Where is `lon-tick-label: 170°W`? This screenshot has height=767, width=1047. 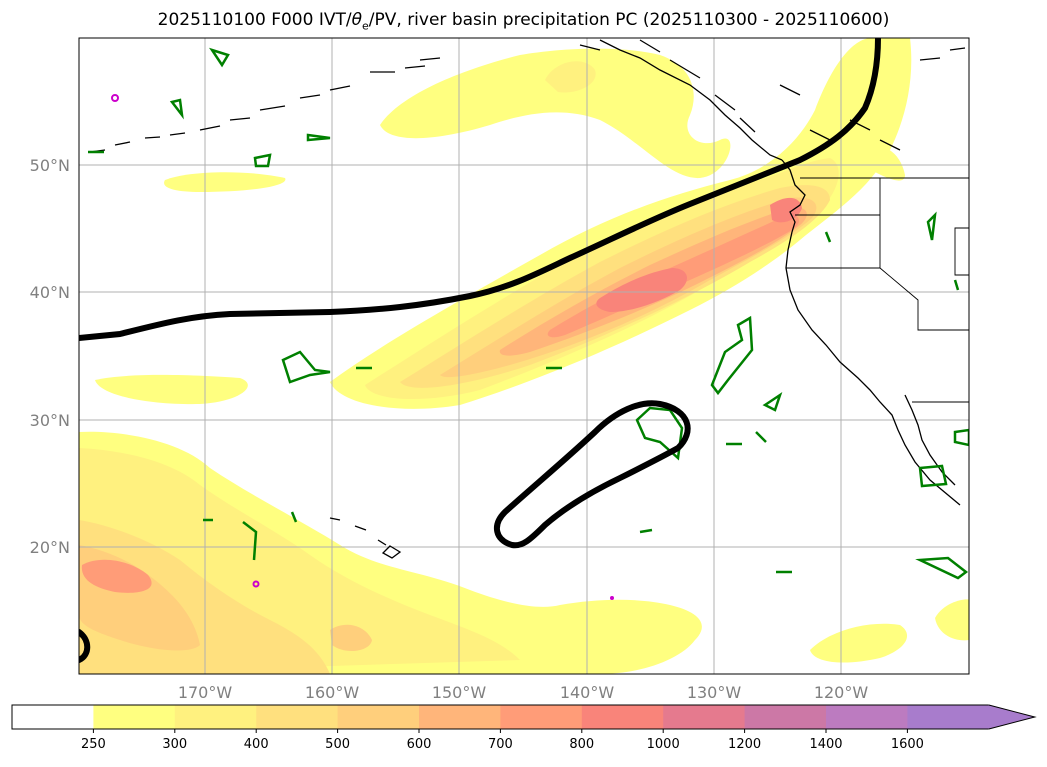 lon-tick-label: 170°W is located at coordinates (205, 692).